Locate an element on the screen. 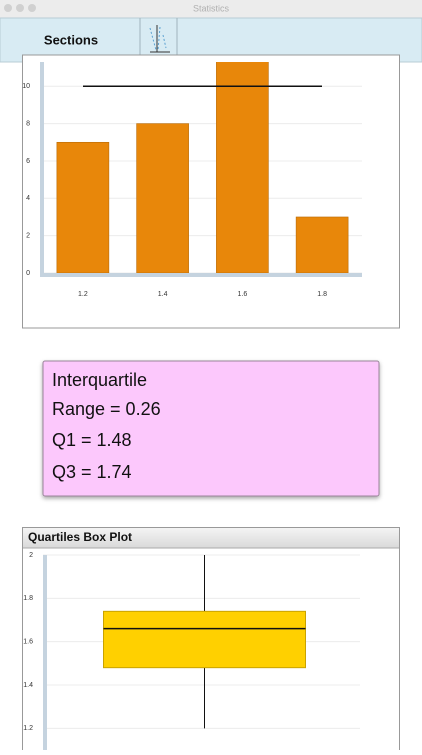 The height and width of the screenshot is (755, 422). chart-icon is located at coordinates (159, 39).